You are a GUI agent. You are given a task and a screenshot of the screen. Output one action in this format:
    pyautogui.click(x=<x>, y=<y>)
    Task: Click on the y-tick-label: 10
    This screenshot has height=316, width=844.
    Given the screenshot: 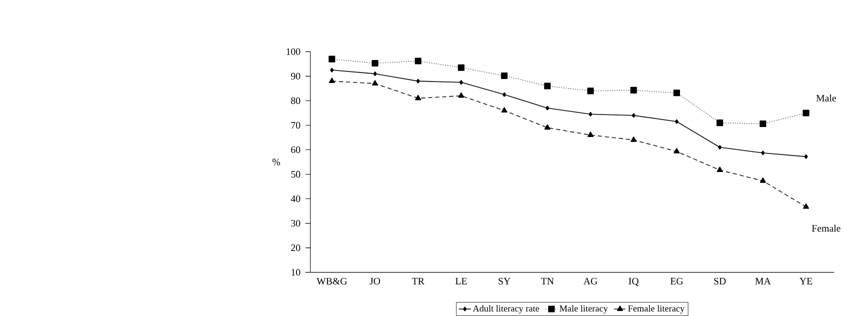 What is the action you would take?
    pyautogui.click(x=296, y=272)
    